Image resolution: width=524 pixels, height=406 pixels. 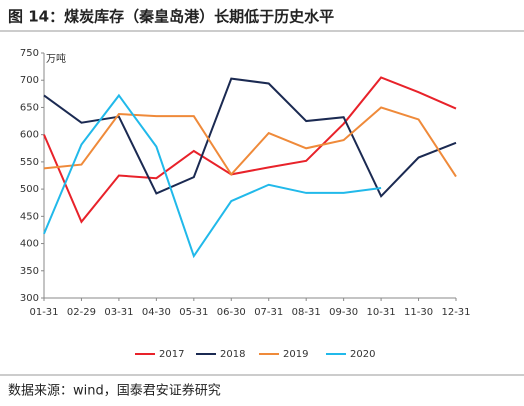 I want to click on y-tick-label: 750, so click(x=29, y=53).